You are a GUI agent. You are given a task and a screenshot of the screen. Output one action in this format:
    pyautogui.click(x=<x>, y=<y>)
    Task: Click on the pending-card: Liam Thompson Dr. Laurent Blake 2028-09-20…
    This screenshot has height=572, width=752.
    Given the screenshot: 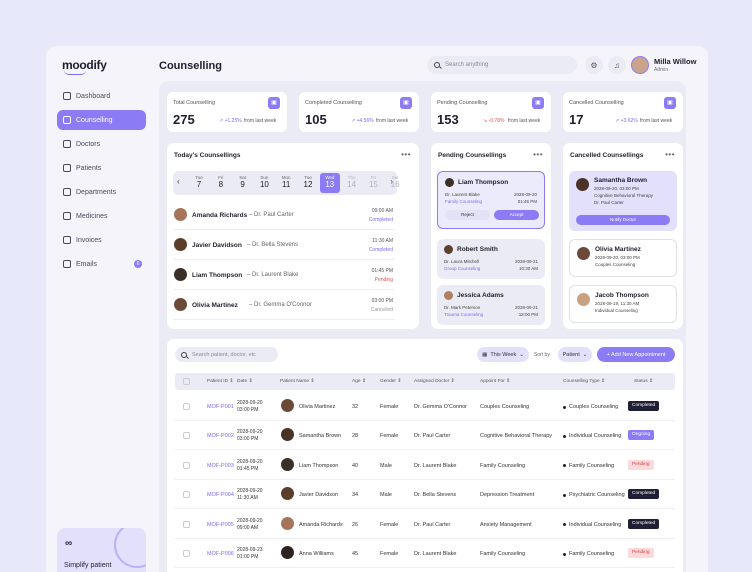 What is the action you would take?
    pyautogui.click(x=491, y=200)
    